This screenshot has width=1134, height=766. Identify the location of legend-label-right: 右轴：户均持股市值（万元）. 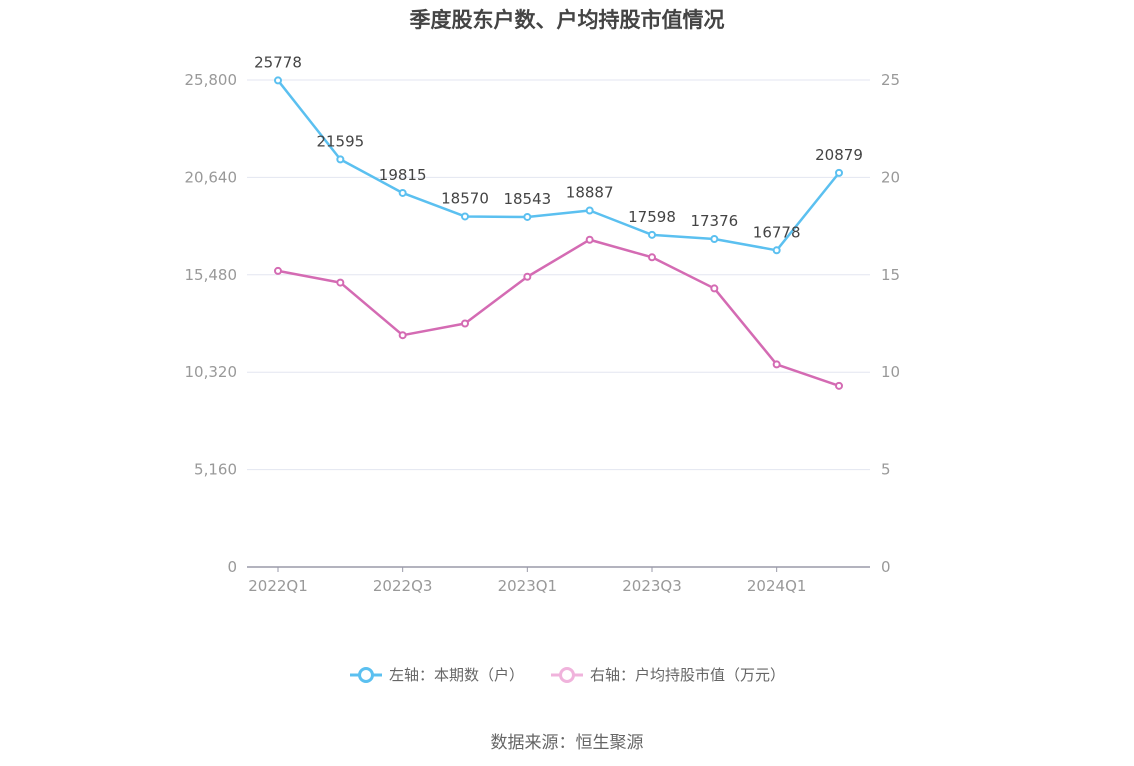
(688, 675).